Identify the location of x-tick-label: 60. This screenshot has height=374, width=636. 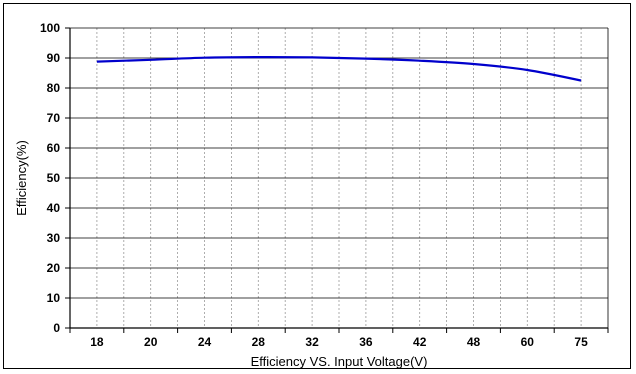
(528, 342).